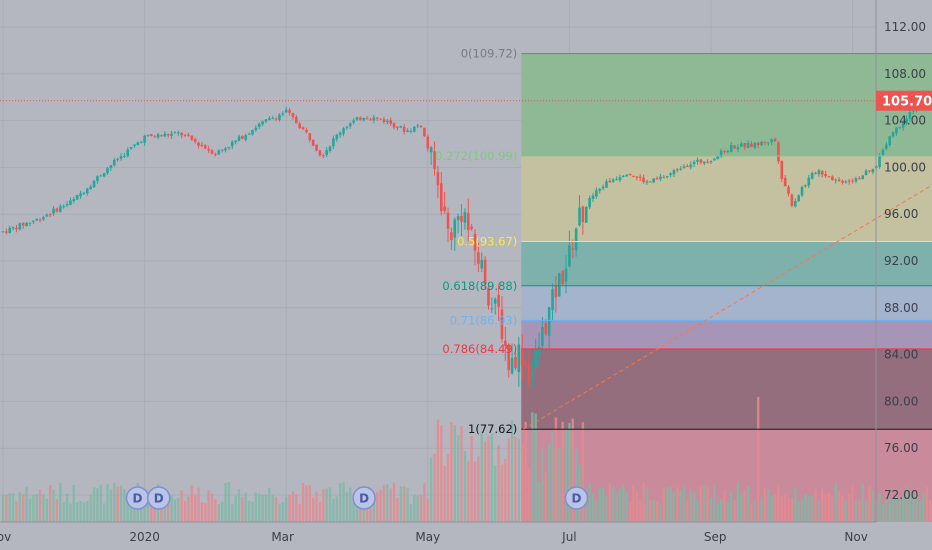  I want to click on fib-label: 0.786(84.49), so click(479, 349).